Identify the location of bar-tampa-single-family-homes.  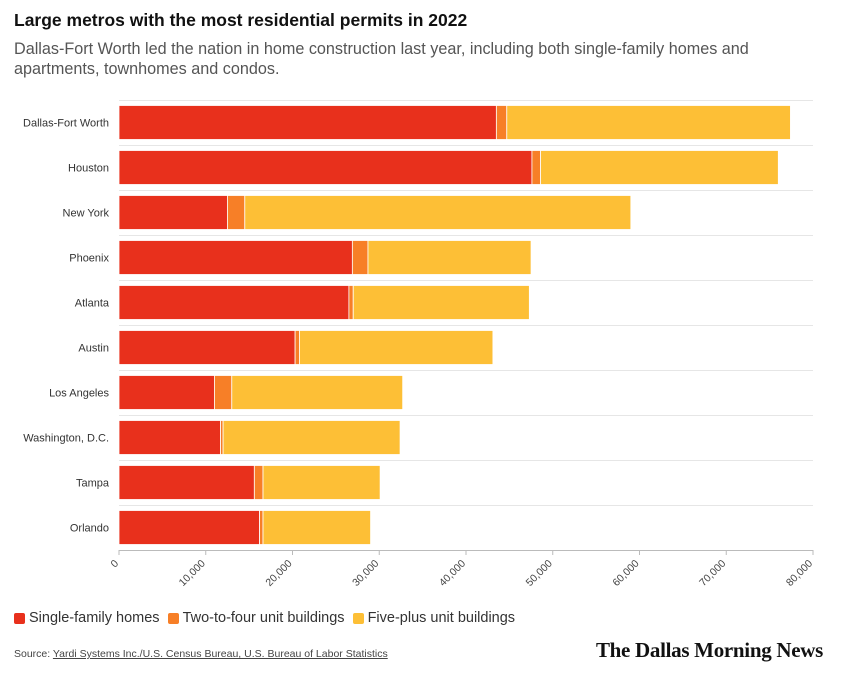
(186, 482).